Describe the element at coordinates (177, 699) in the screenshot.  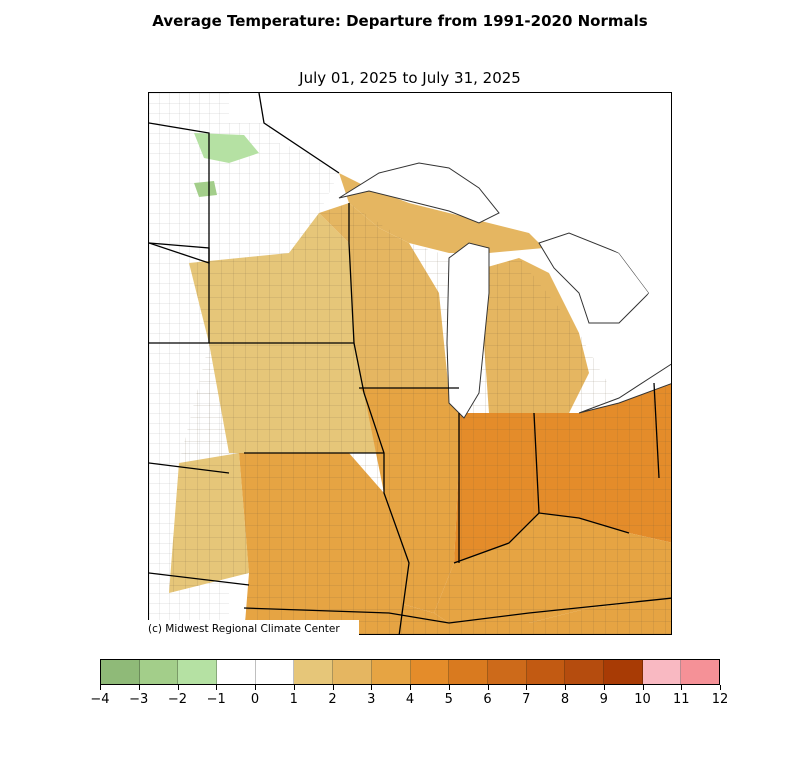
I see `colorbar-tick-label: −2` at that location.